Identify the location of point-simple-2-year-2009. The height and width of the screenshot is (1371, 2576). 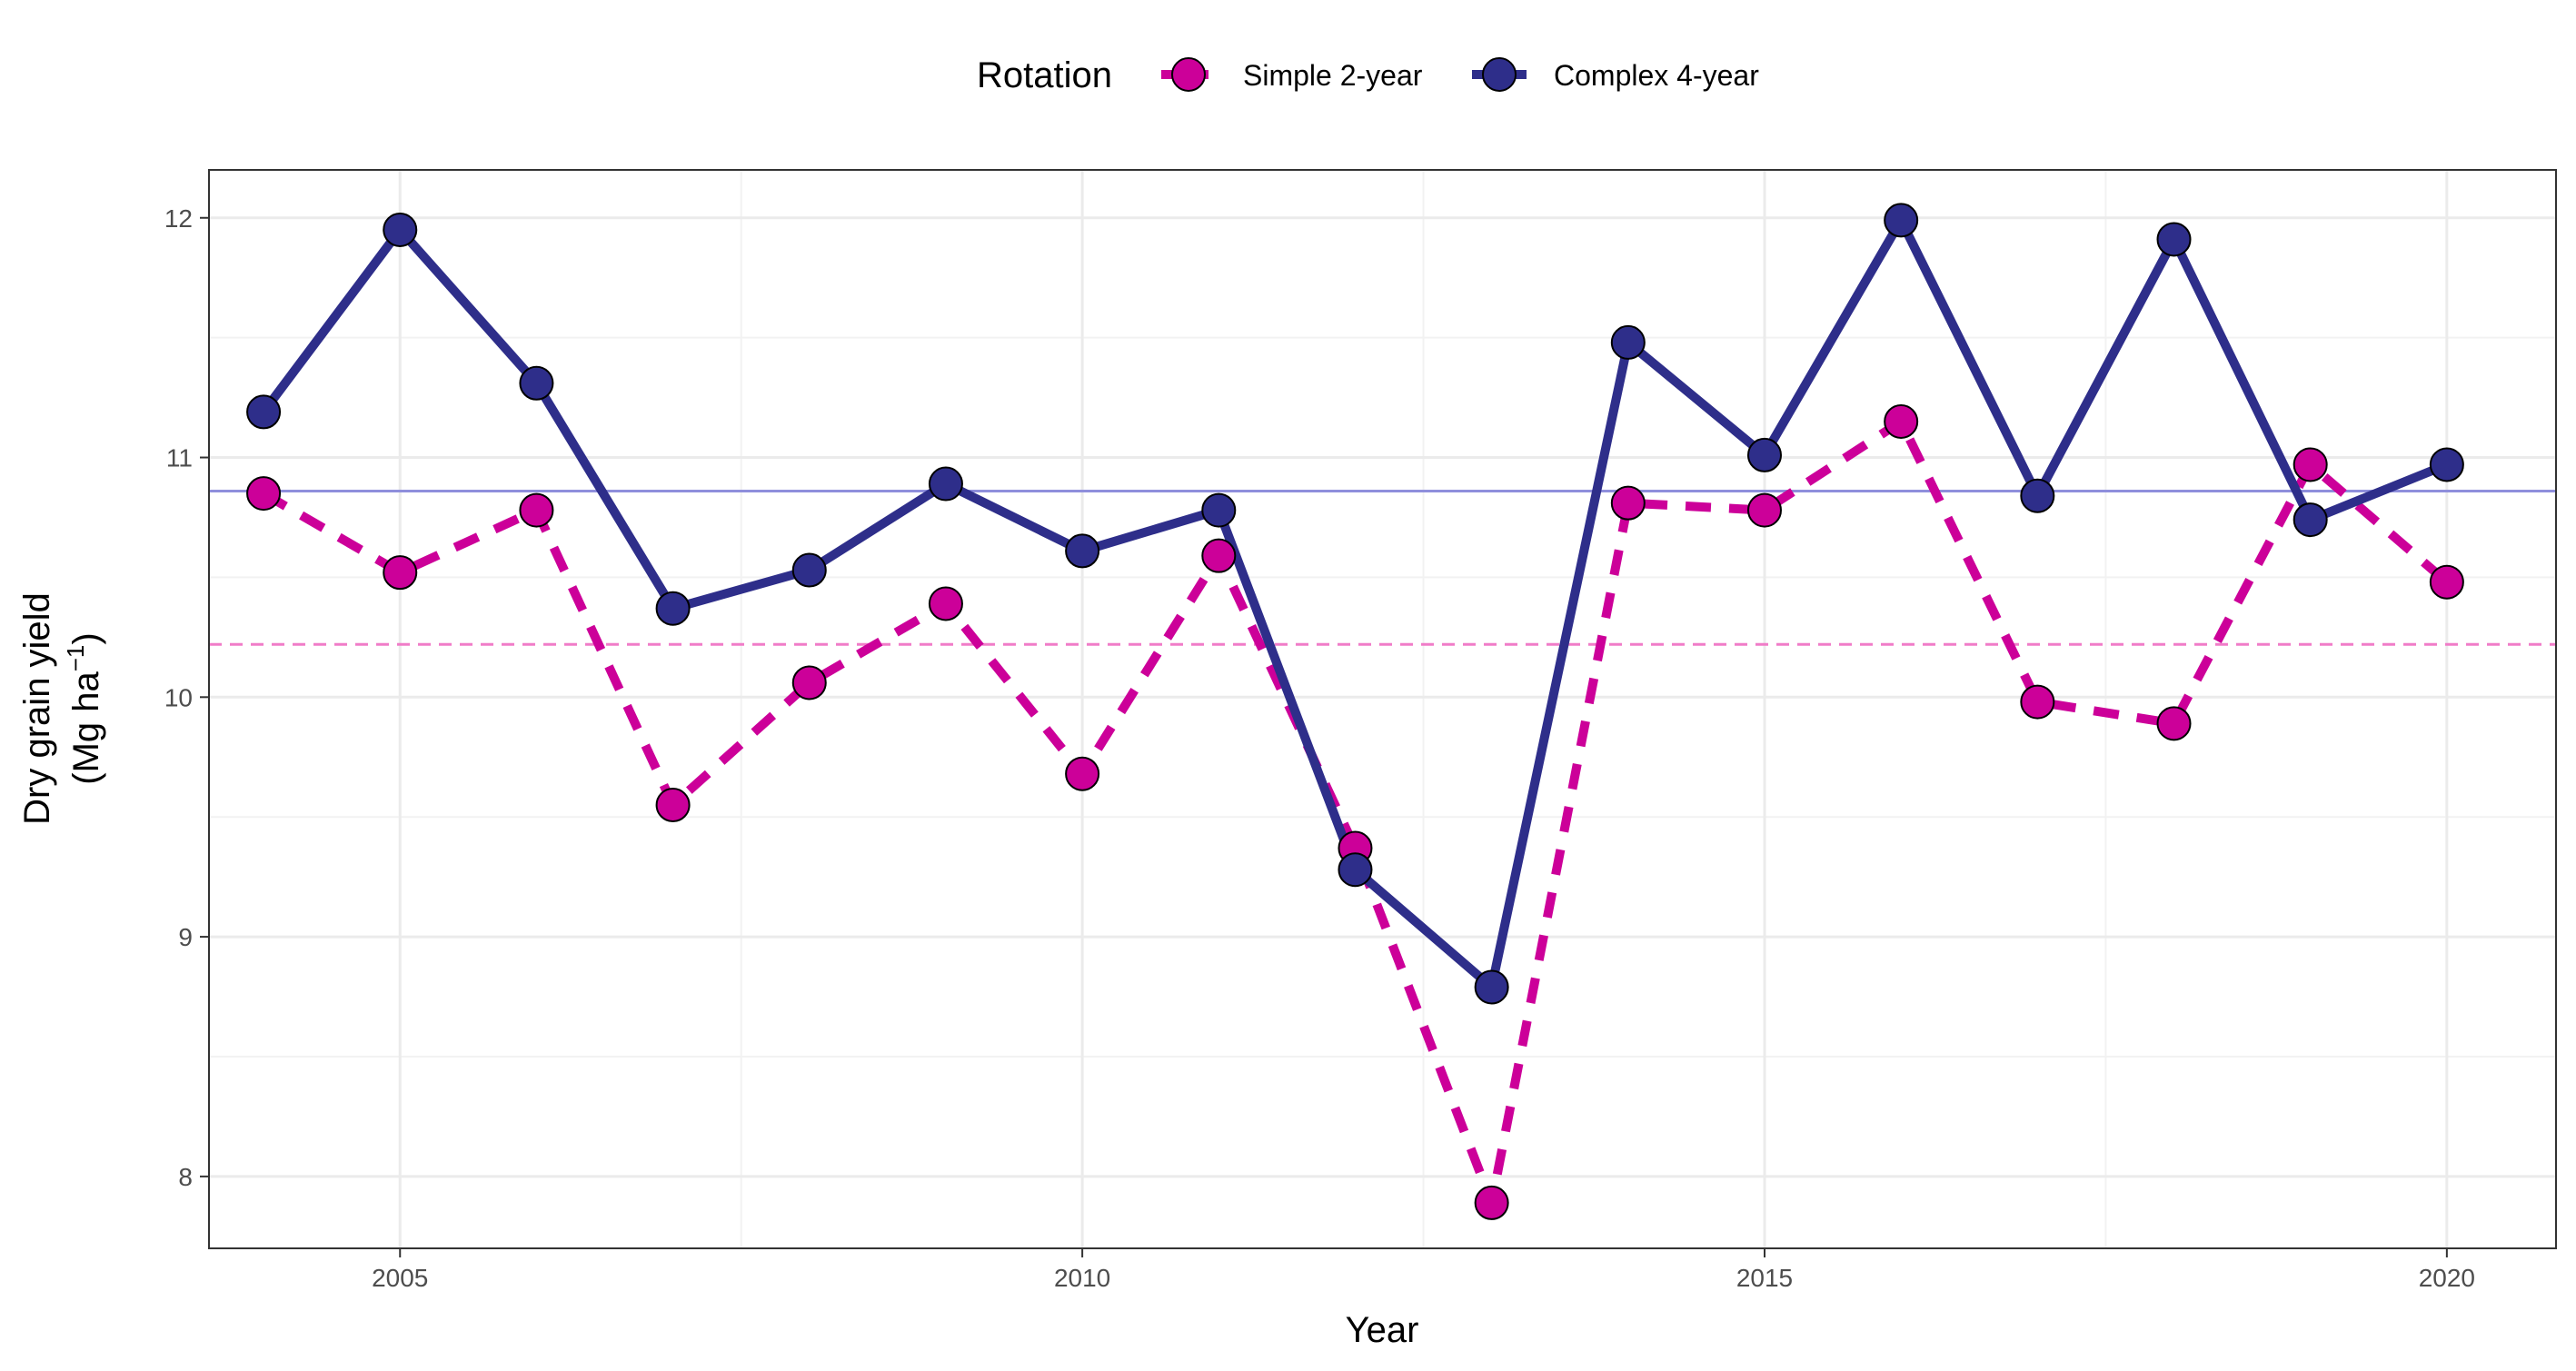
(946, 603).